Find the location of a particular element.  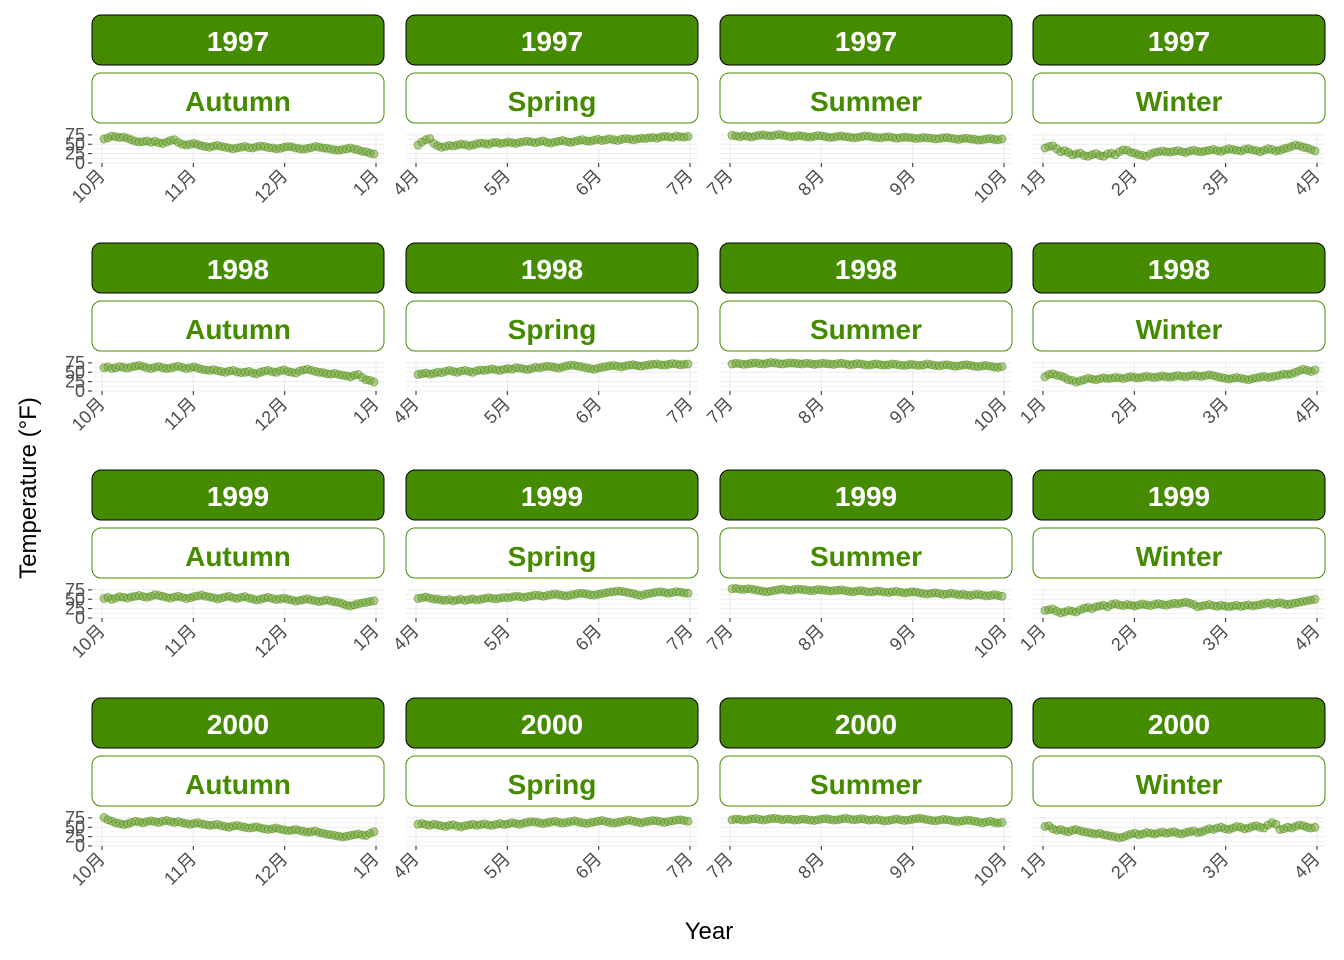

facet-panel: 1998 Summer 7月 8月 9月 10月 is located at coordinates (858, 338).